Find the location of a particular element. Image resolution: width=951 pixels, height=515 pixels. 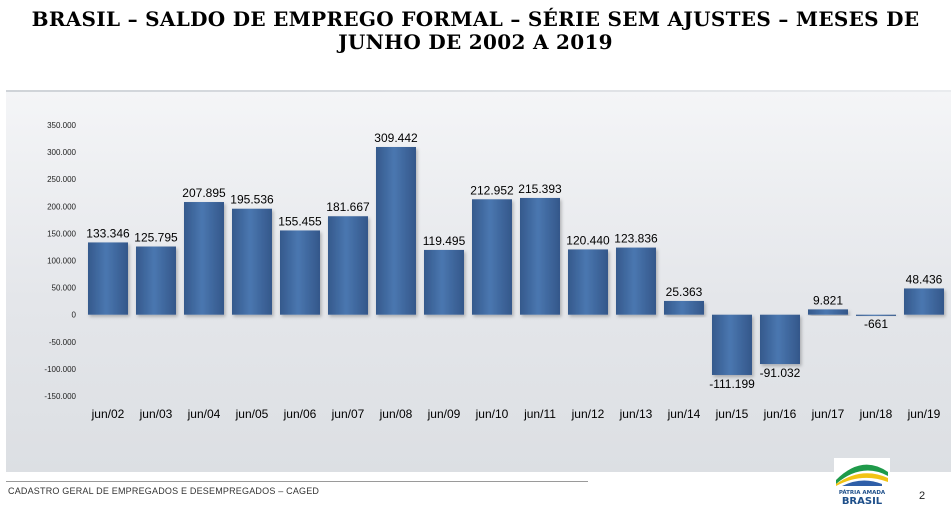

value-label: 125.795 is located at coordinates (156, 238).